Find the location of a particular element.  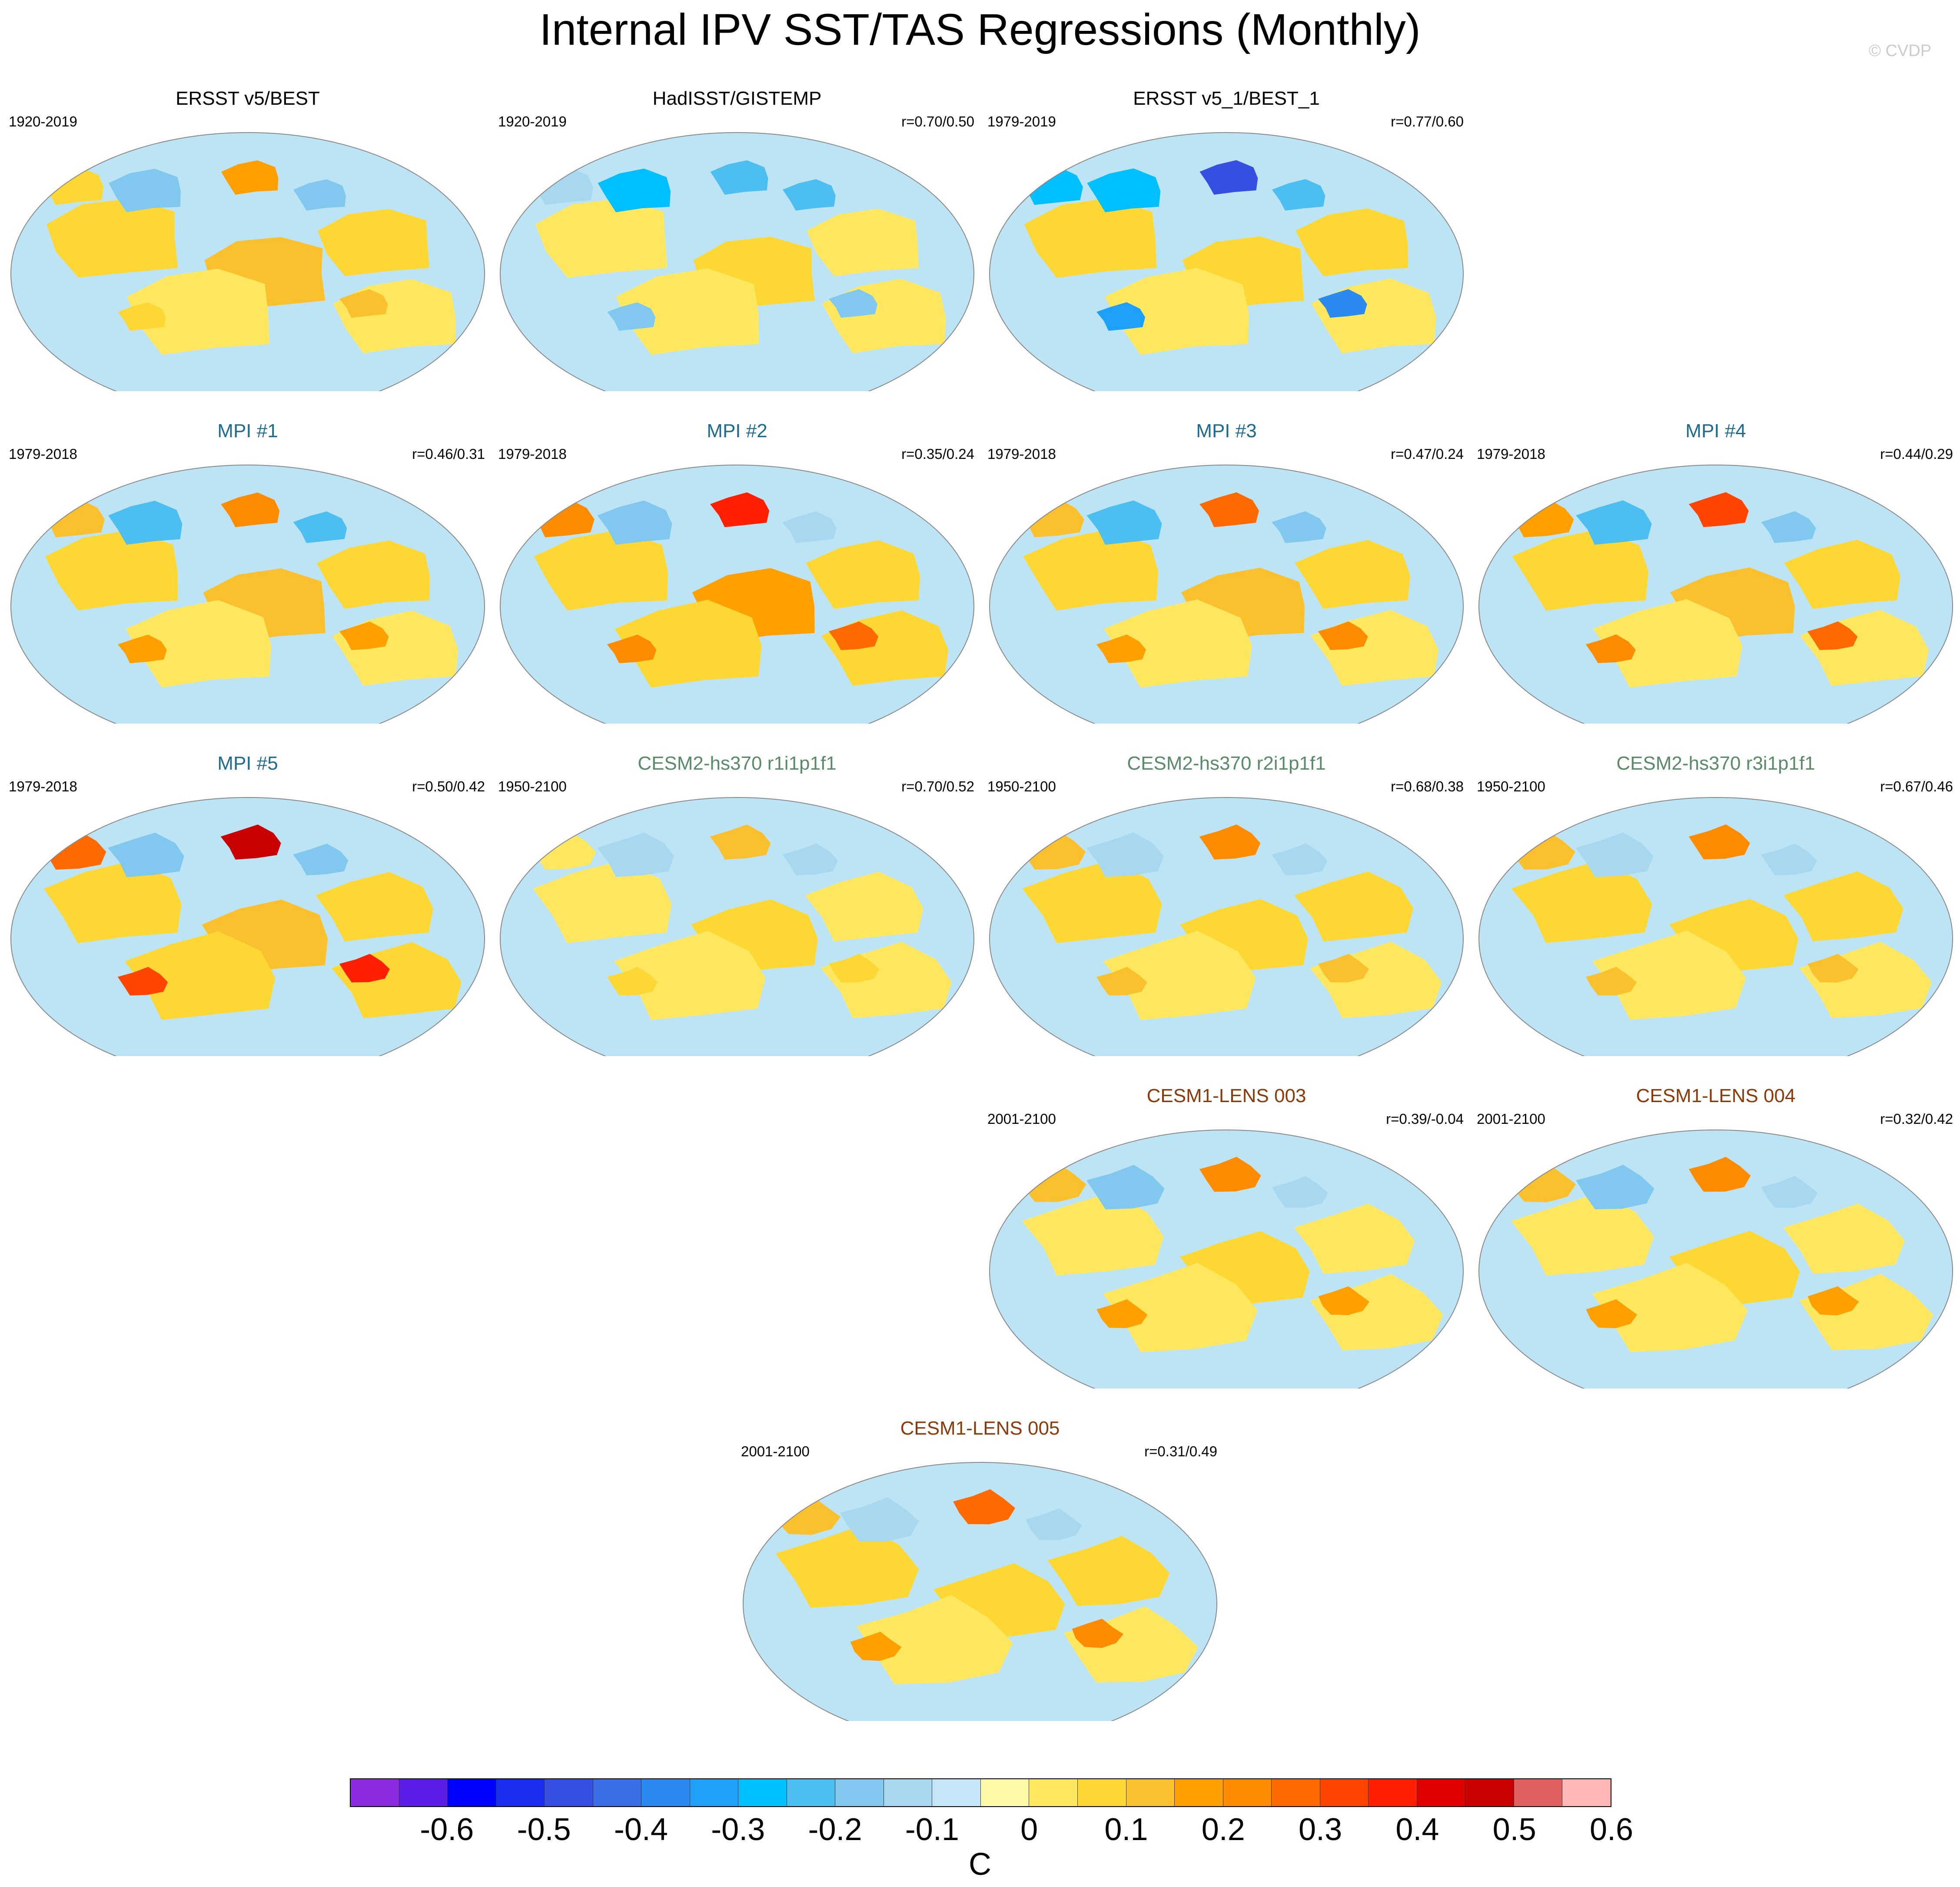

colorbar-tick: 0.3 is located at coordinates (1320, 1830).